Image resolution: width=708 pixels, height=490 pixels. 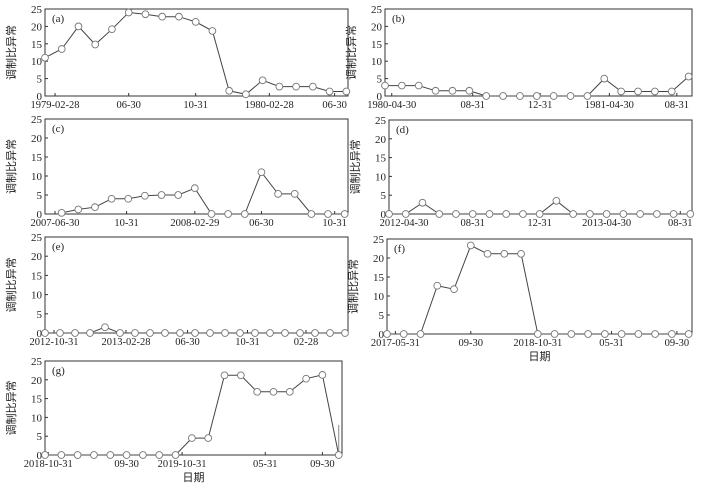 I want to click on panel-label: (e), so click(x=58, y=247).